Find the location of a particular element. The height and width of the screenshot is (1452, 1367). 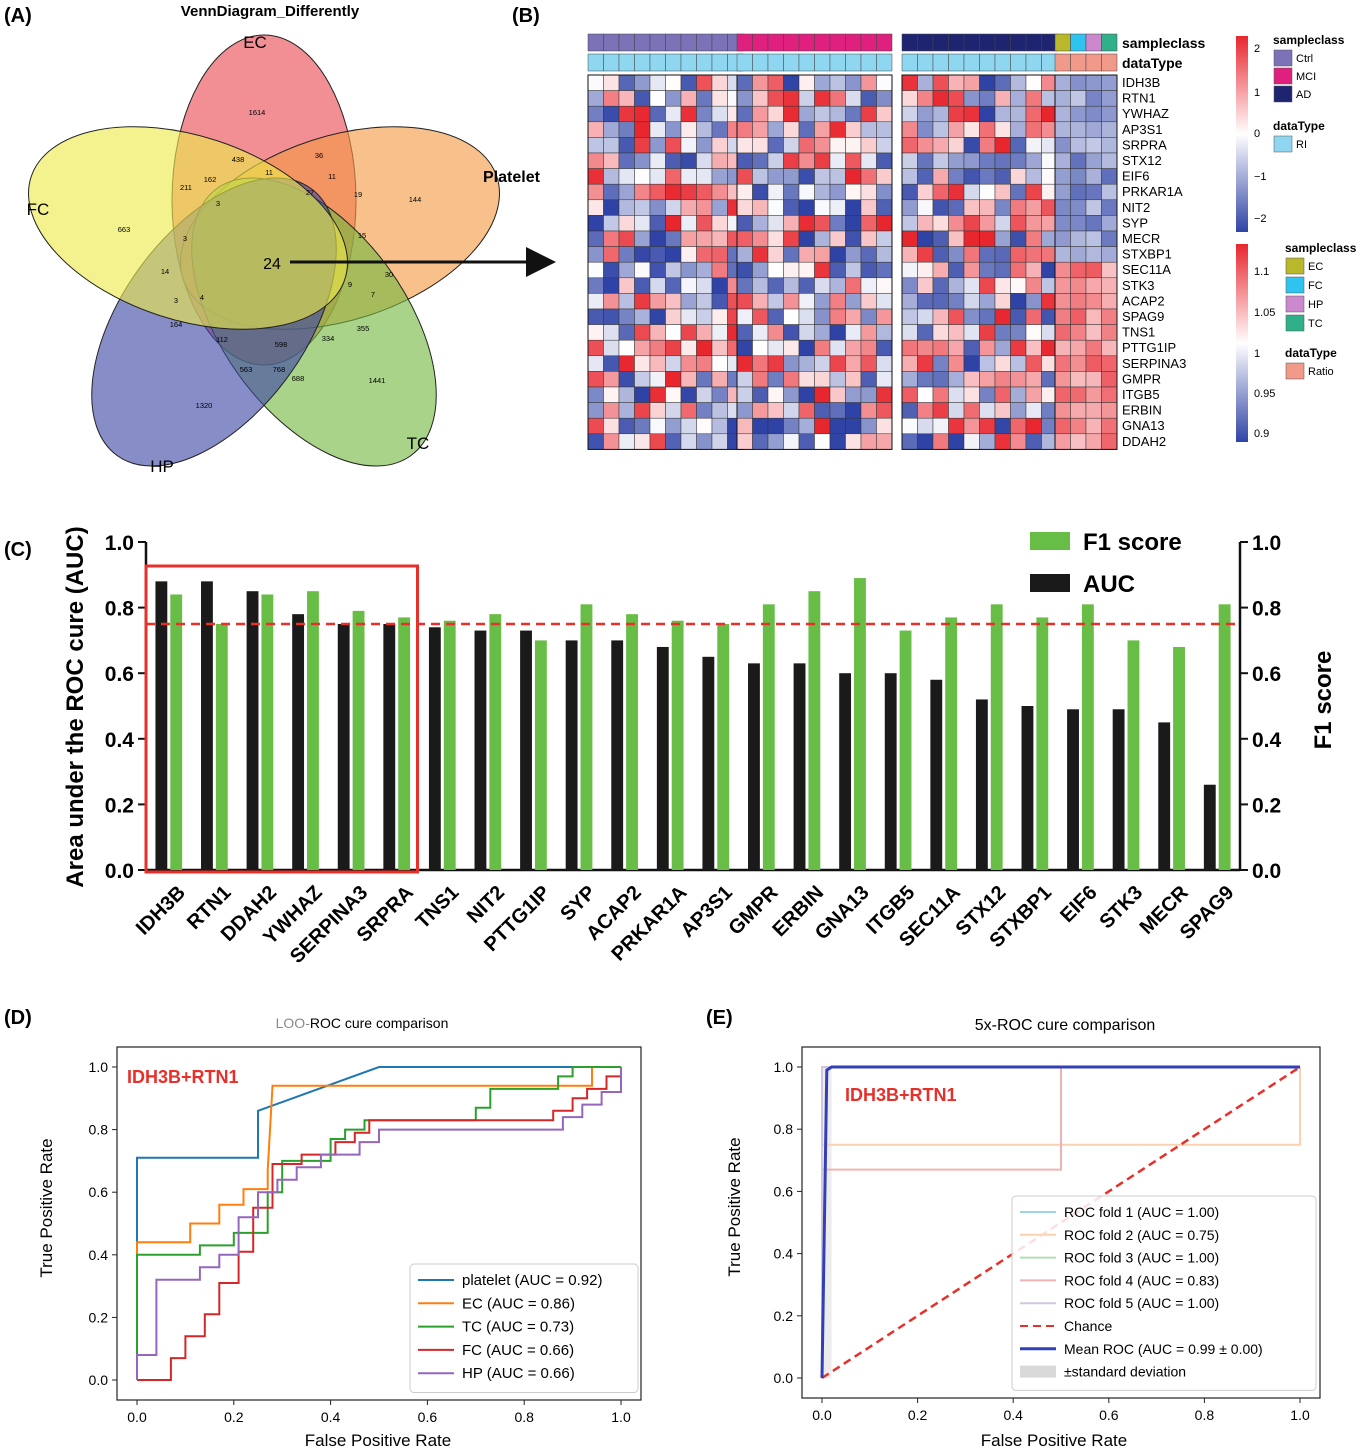

panel-label-b: (B) is located at coordinates (526, 16).